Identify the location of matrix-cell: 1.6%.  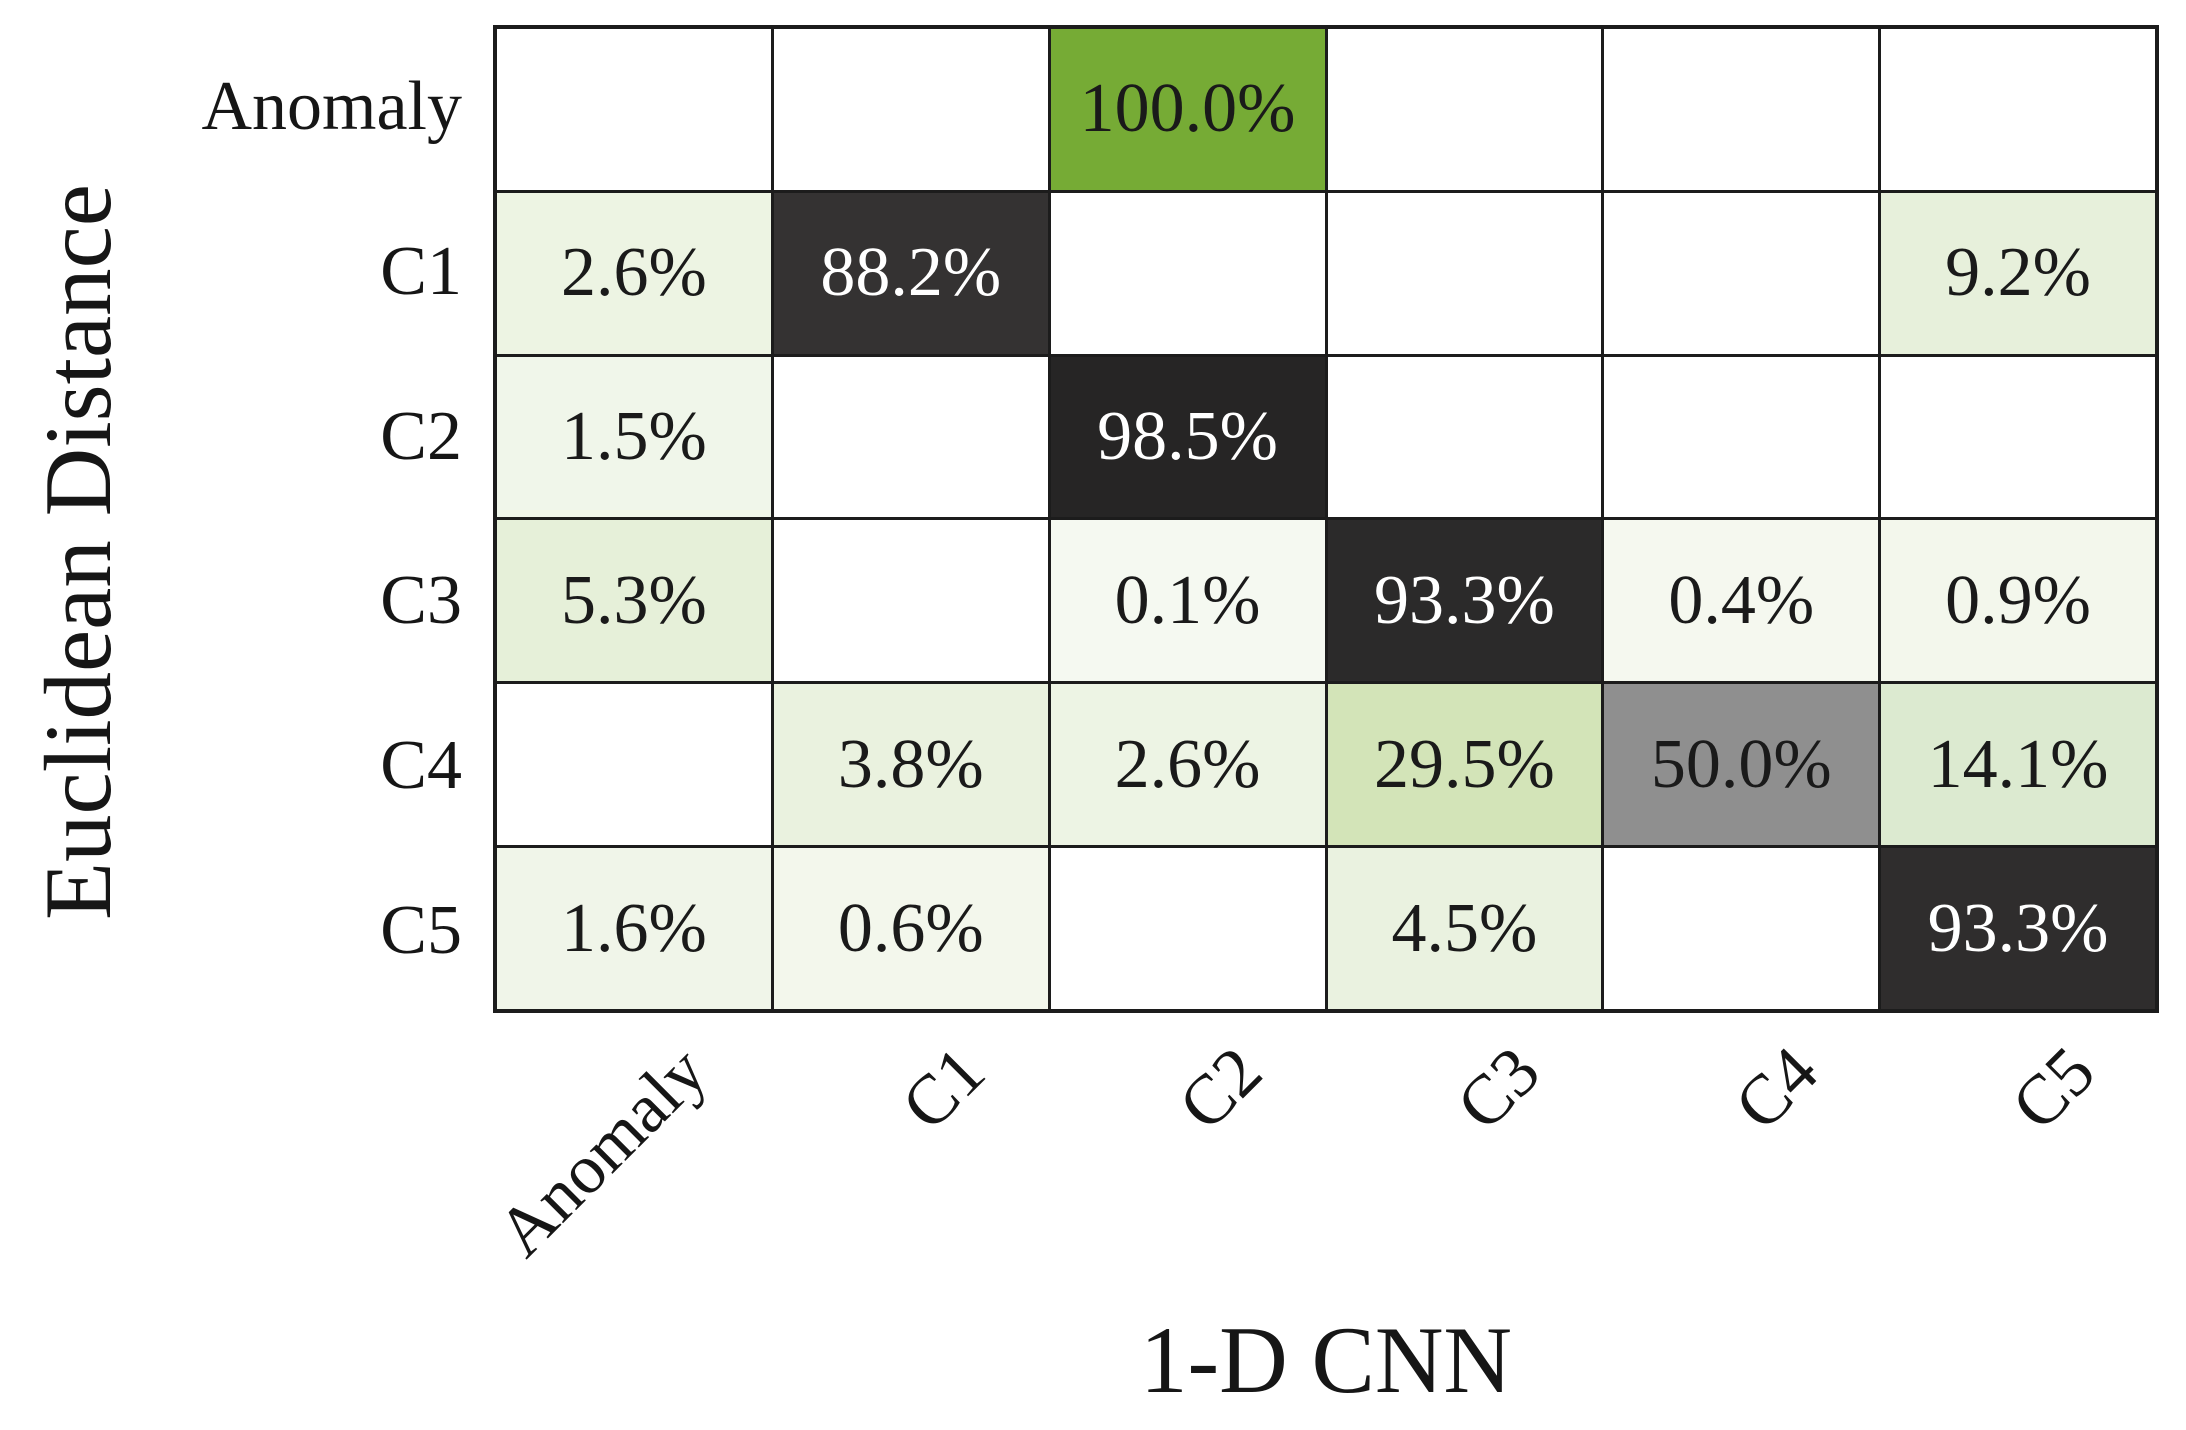
(634, 928).